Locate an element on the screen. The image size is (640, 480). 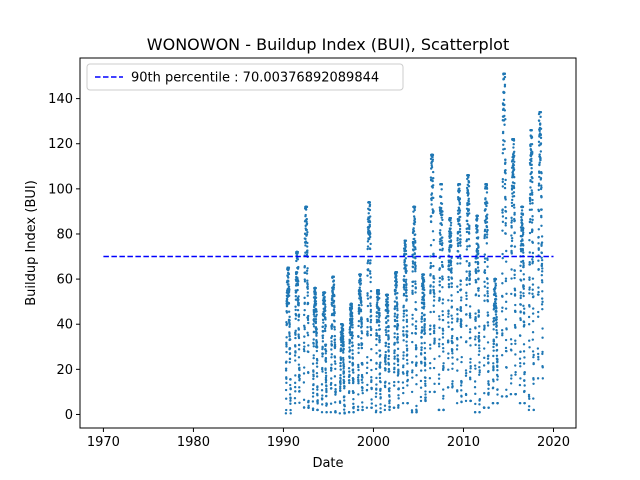
season-points-1999 is located at coordinates (369, 305).